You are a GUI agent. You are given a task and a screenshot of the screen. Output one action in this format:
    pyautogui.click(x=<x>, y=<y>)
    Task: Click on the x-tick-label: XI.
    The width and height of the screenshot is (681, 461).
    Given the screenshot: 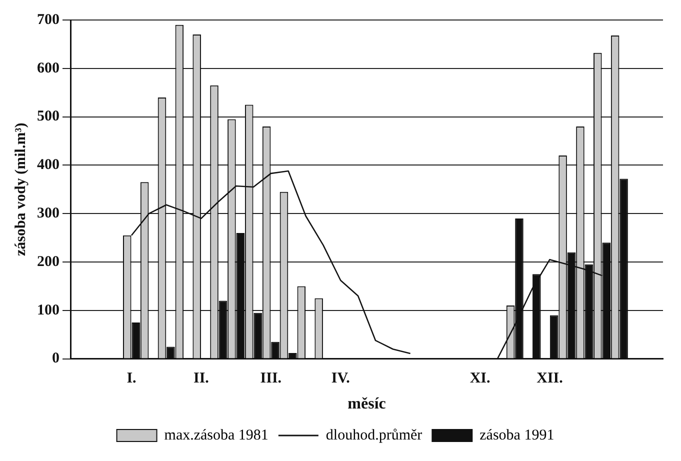 What is the action you would take?
    pyautogui.click(x=480, y=378)
    